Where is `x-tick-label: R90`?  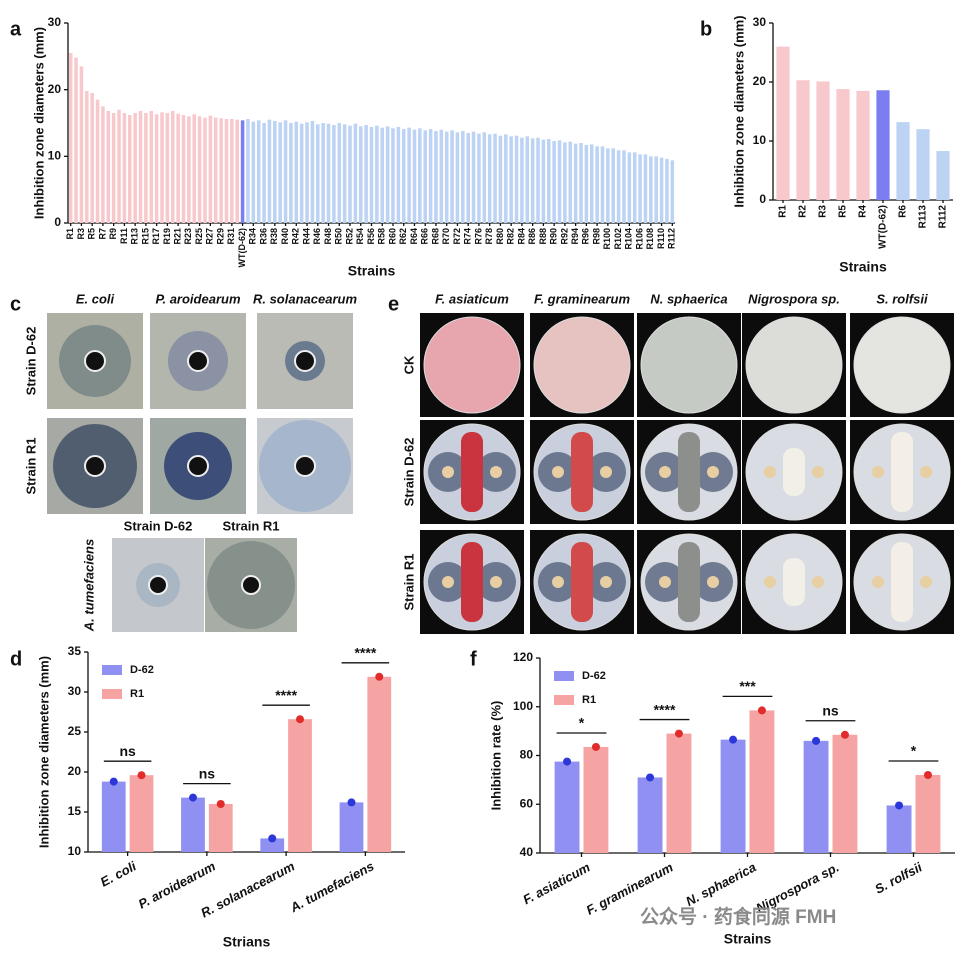 x-tick-label: R90 is located at coordinates (554, 236).